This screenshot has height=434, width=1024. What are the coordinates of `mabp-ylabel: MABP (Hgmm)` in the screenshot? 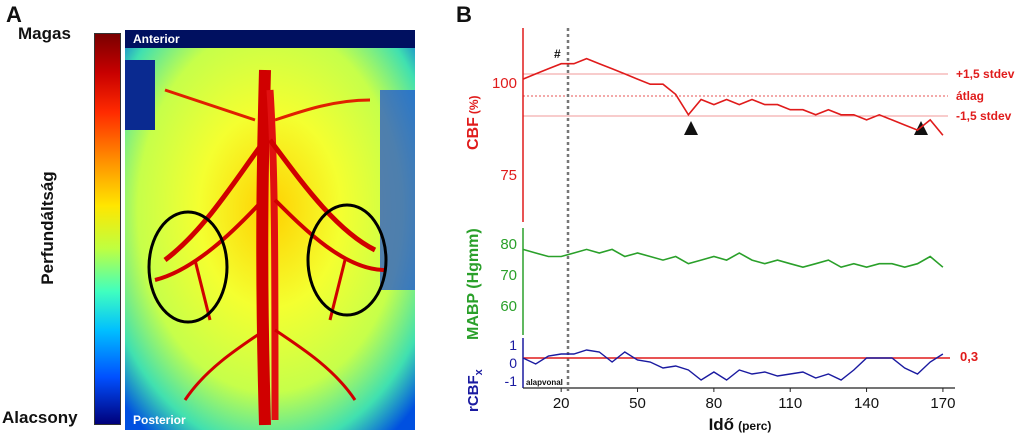 It's located at (473, 284).